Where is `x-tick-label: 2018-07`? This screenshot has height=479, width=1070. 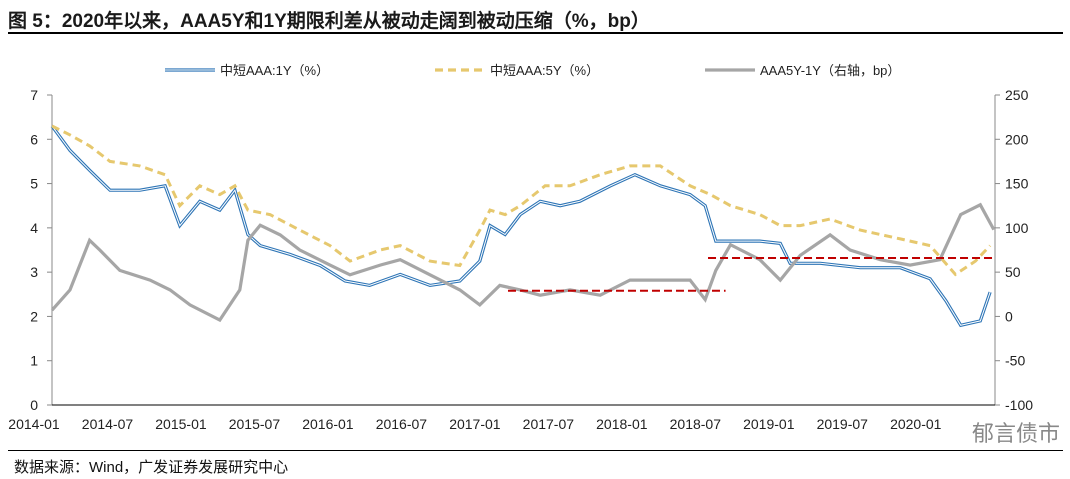 x-tick-label: 2018-07 is located at coordinates (696, 424).